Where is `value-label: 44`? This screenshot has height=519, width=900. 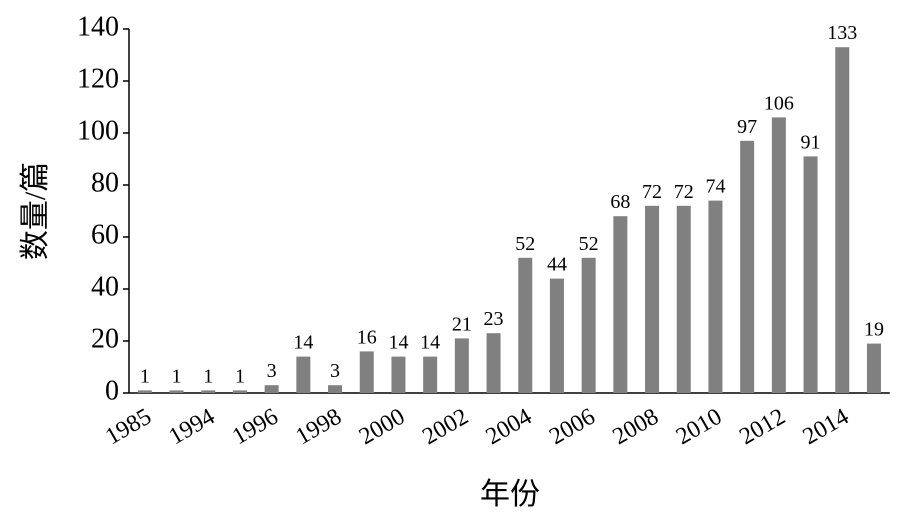
value-label: 44 is located at coordinates (557, 265).